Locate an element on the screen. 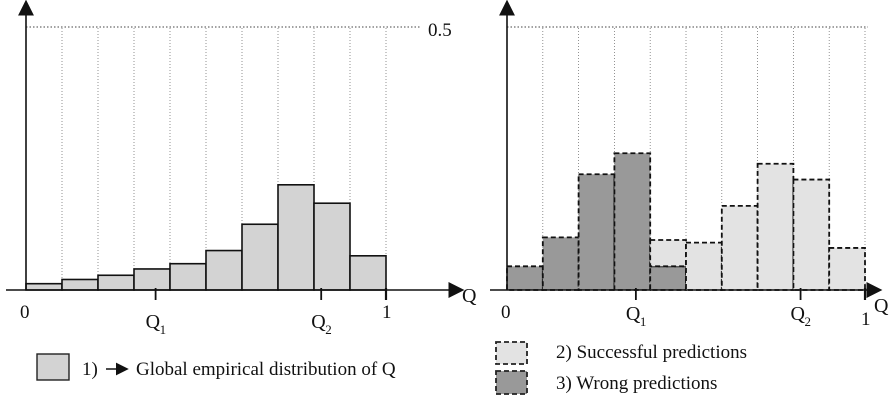  right-tick-label-sub: 1 is located at coordinates (643, 321).